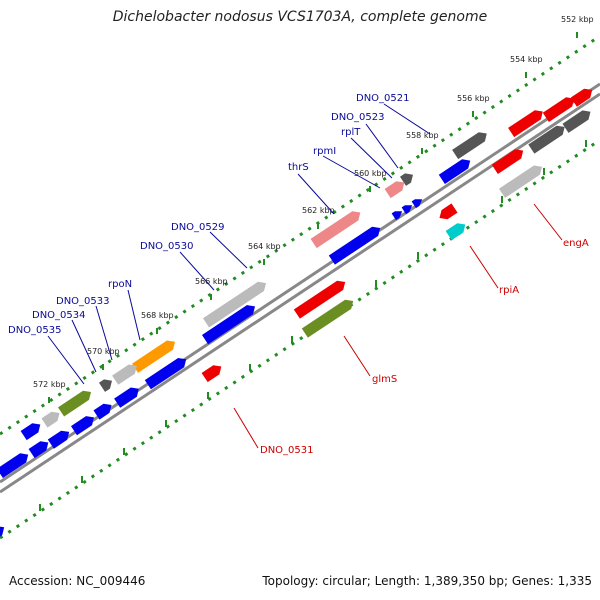  What do you see at coordinates (324, 151) in the screenshot?
I see `gene-label: rpmI` at bounding box center [324, 151].